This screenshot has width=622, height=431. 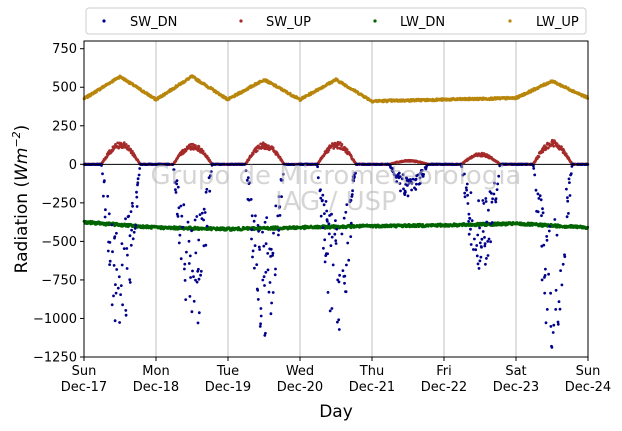 I want to click on x-tick-label-day: Thu, so click(x=371, y=371).